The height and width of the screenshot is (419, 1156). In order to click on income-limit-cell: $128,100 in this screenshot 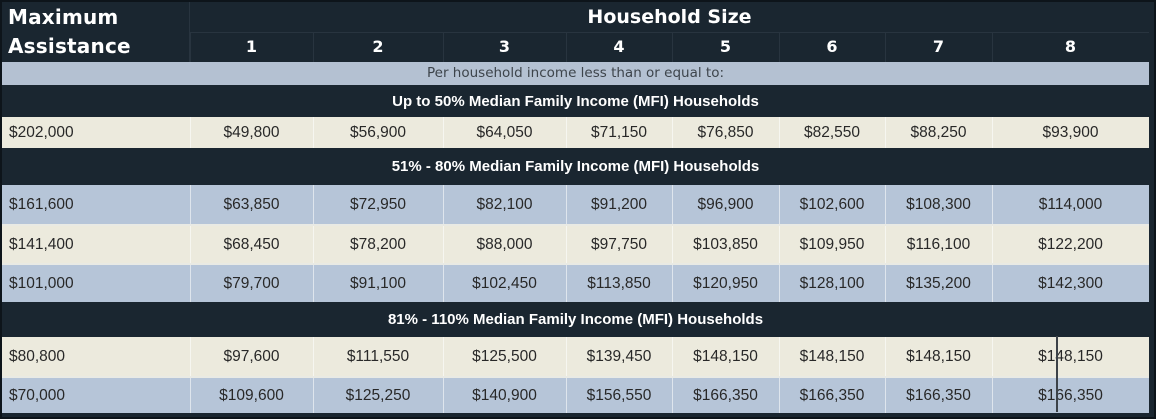, I will do `click(832, 283)`.